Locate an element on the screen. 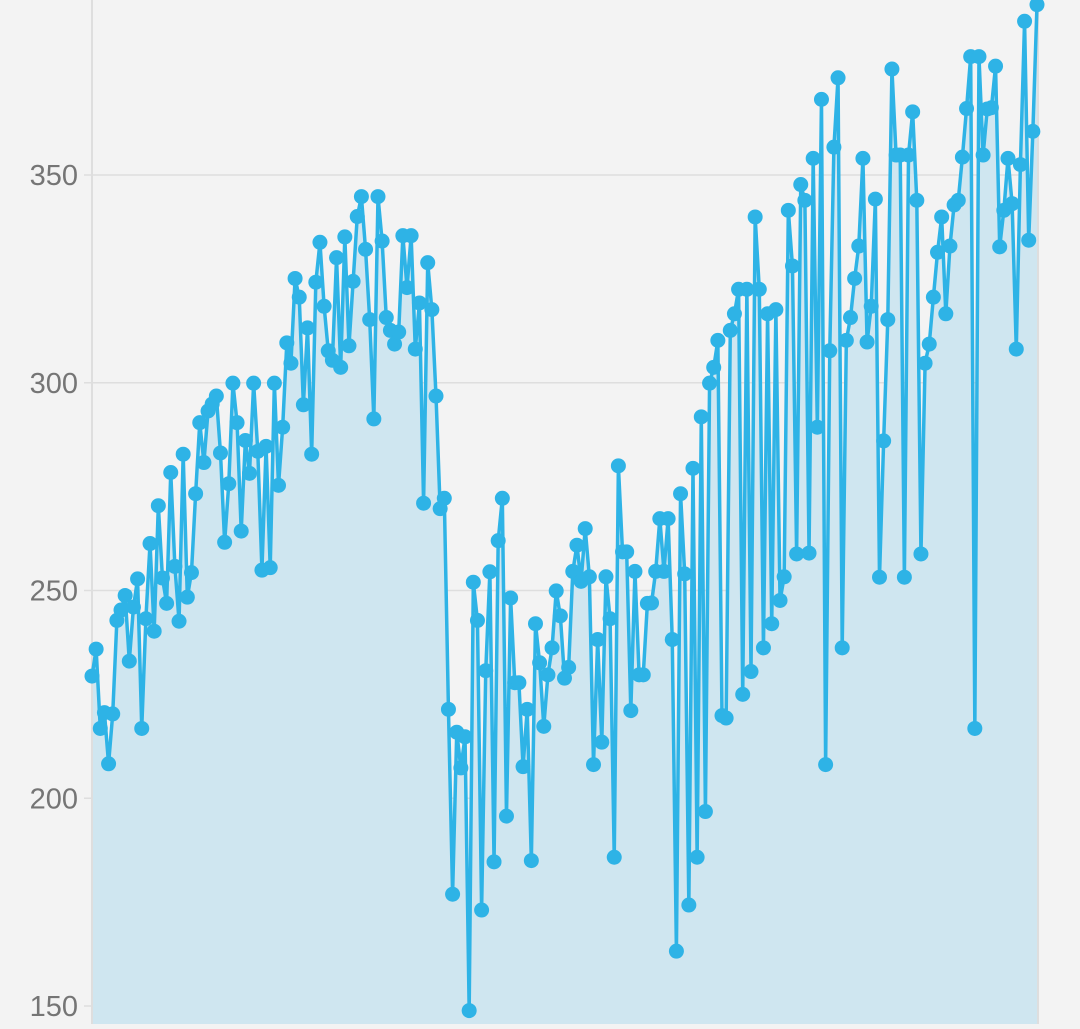  y-tick-label: 200 is located at coordinates (54, 799).